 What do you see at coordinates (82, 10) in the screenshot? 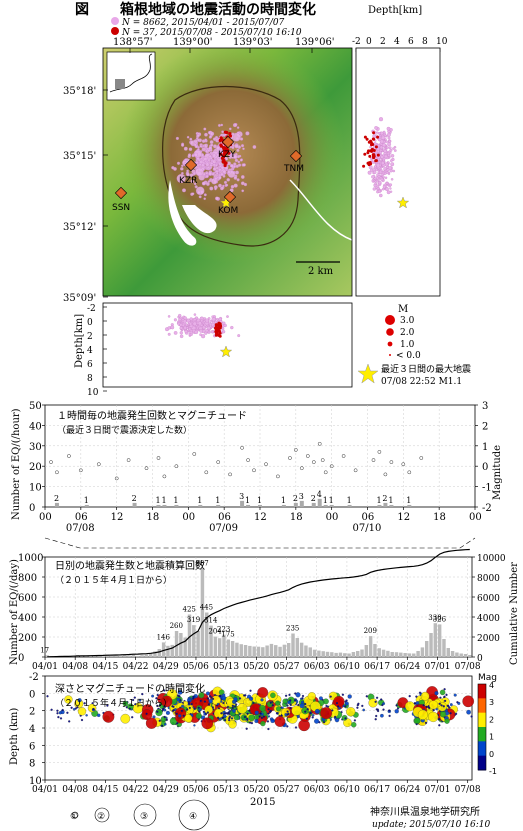
I see `figure-label: 図` at bounding box center [82, 10].